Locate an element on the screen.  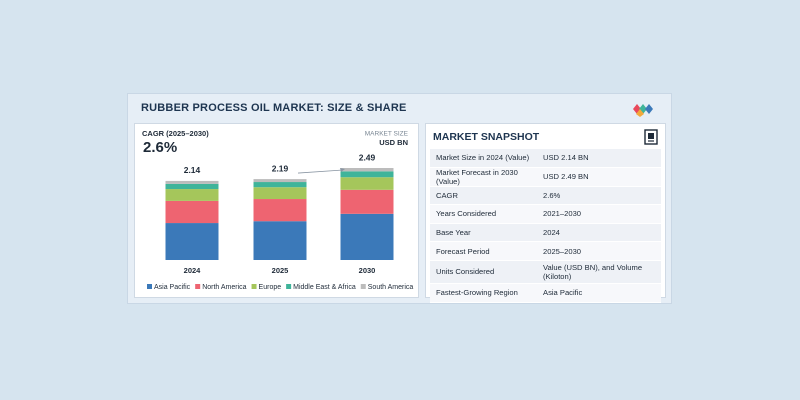
snapshot-row: CAGR 2.6% is located at coordinates (545, 196).